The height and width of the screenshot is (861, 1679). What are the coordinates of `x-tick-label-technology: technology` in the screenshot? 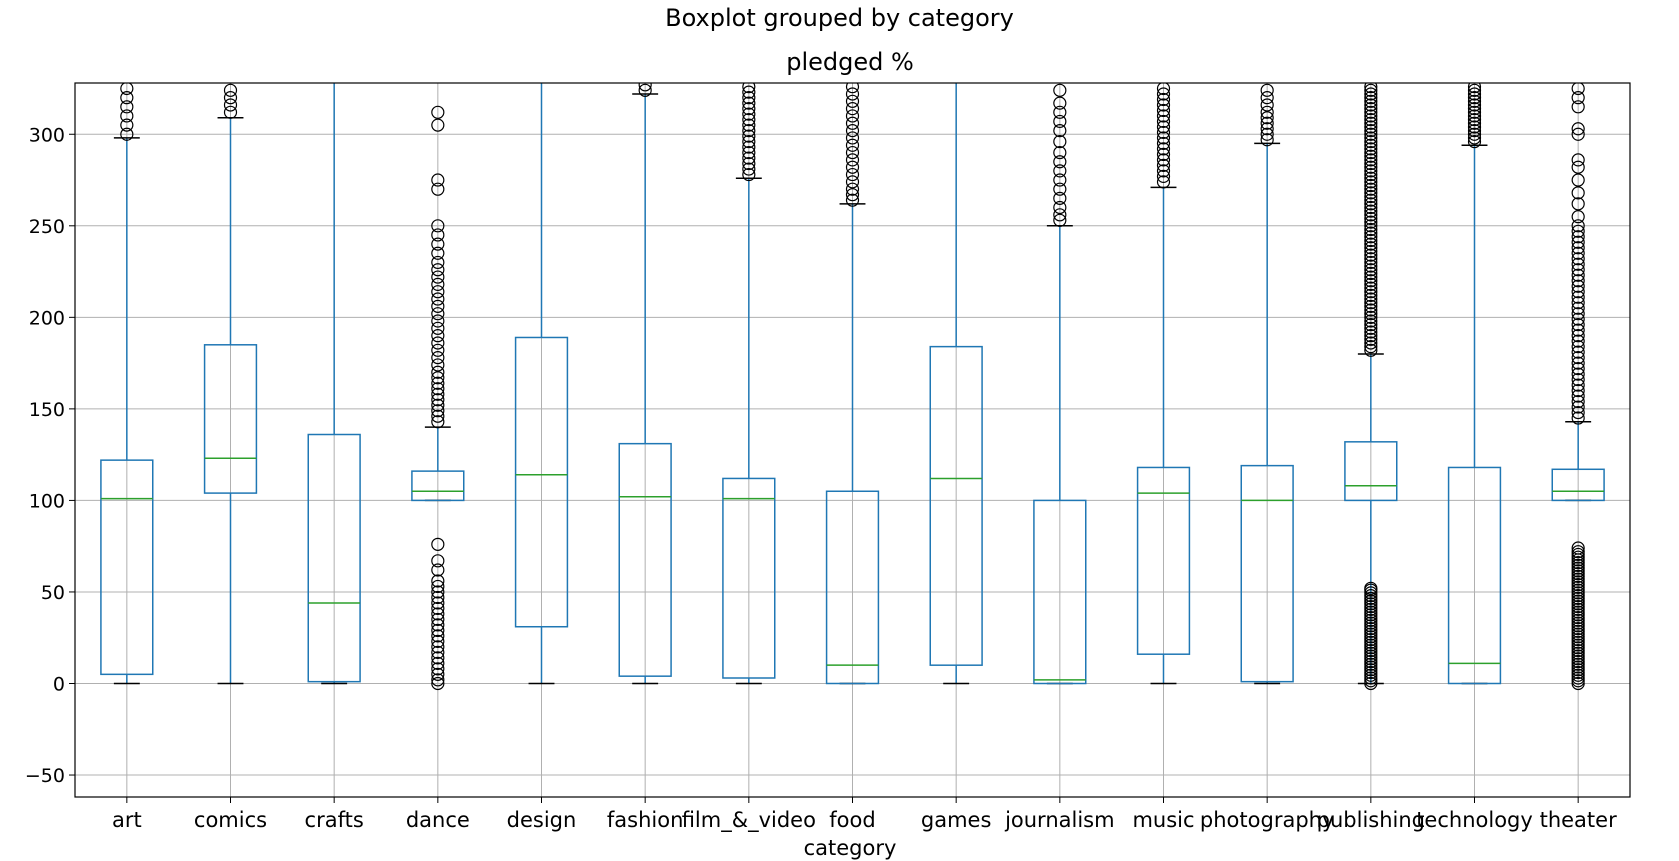 It's located at (1474, 820).